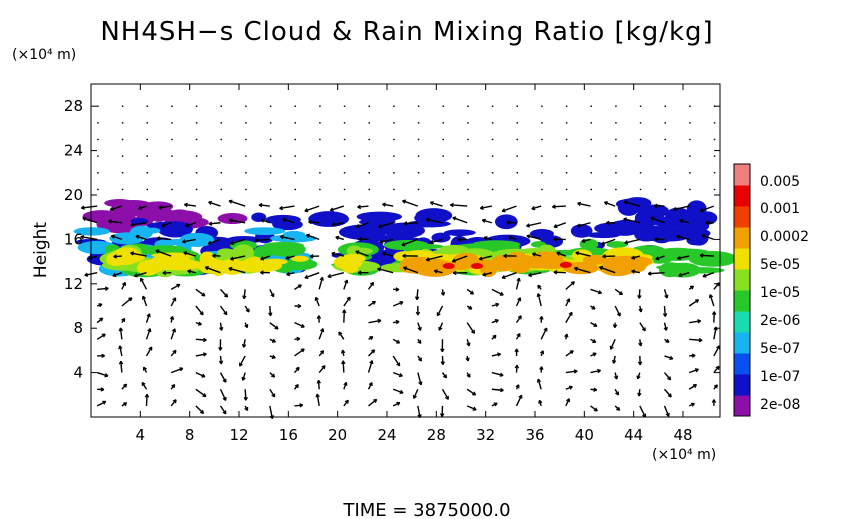  Describe the element at coordinates (78, 328) in the screenshot. I see `y-tick-label: 8` at that location.